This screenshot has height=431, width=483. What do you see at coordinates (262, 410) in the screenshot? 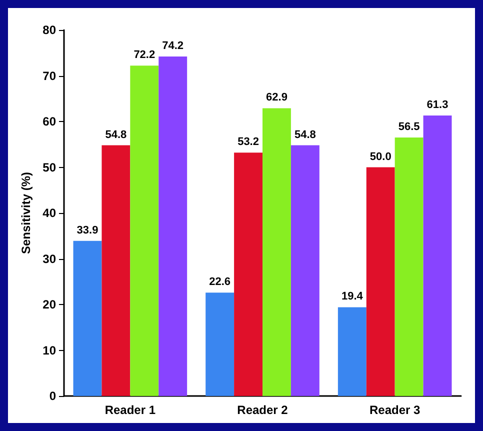
I see `x-tick-label: Reader 2` at bounding box center [262, 410].